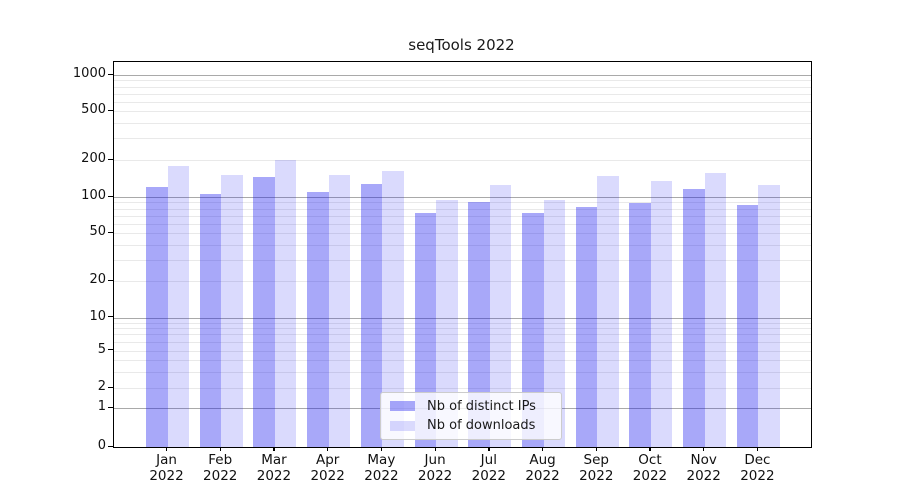  What do you see at coordinates (93, 109) in the screenshot?
I see `y-tick-label: 500` at bounding box center [93, 109].